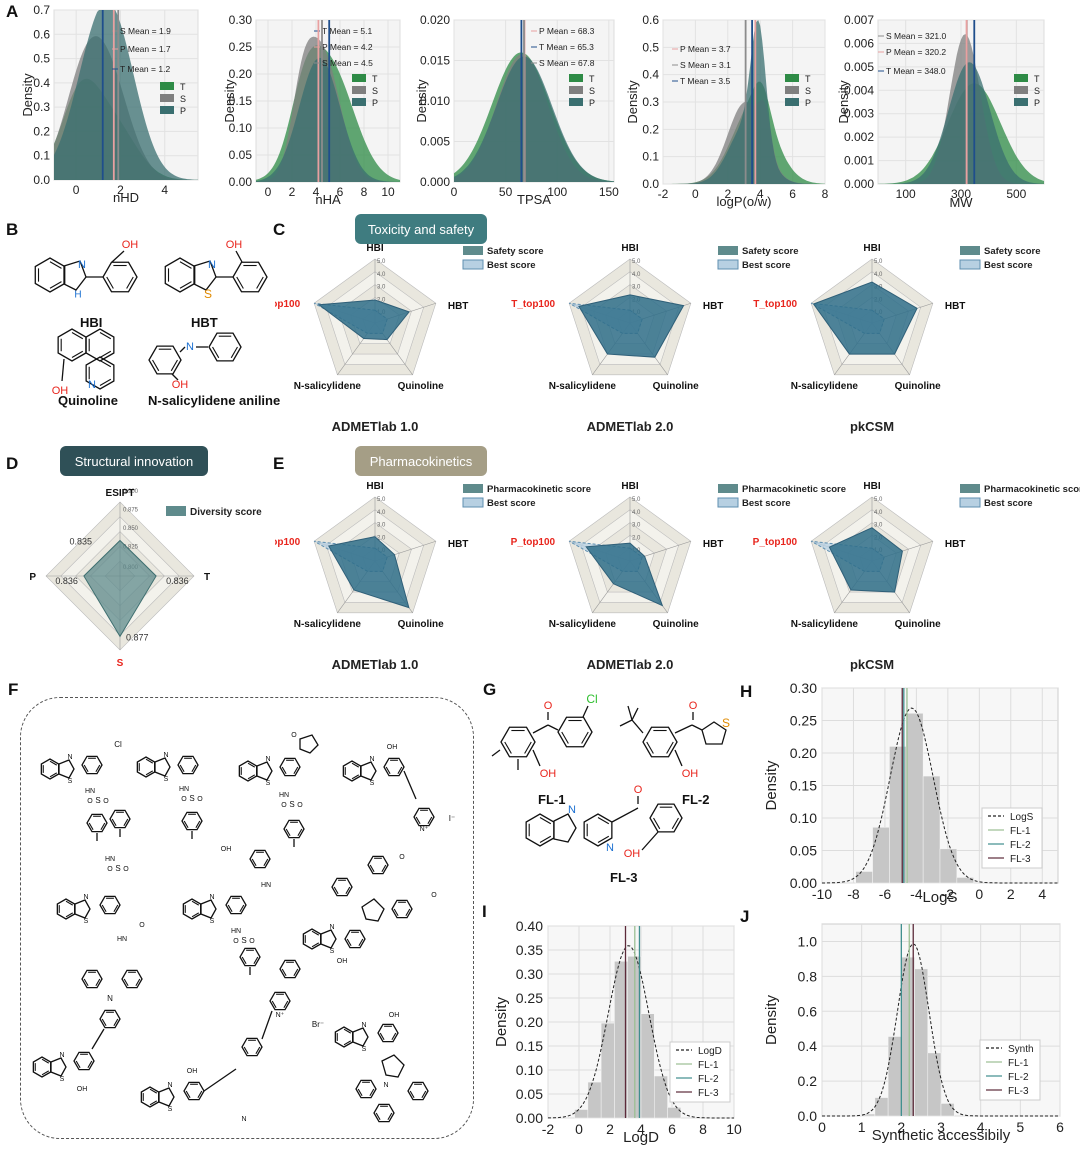 This screenshot has height=1157, width=1080. I want to click on y-tick-label: 0.010, so click(435, 101).